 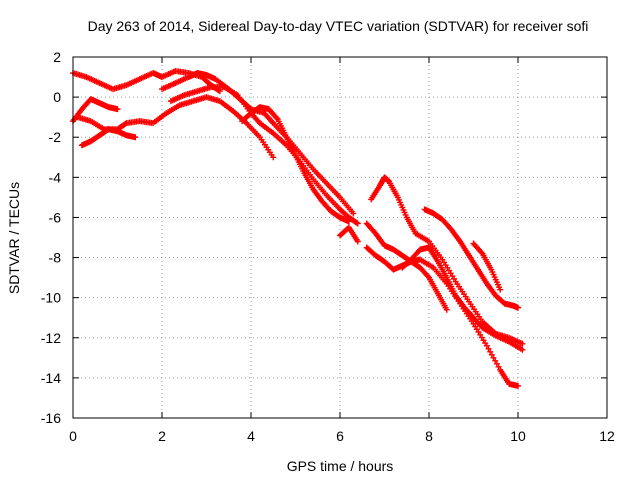 What do you see at coordinates (487, 266) in the screenshot?
I see `series-arc-n` at bounding box center [487, 266].